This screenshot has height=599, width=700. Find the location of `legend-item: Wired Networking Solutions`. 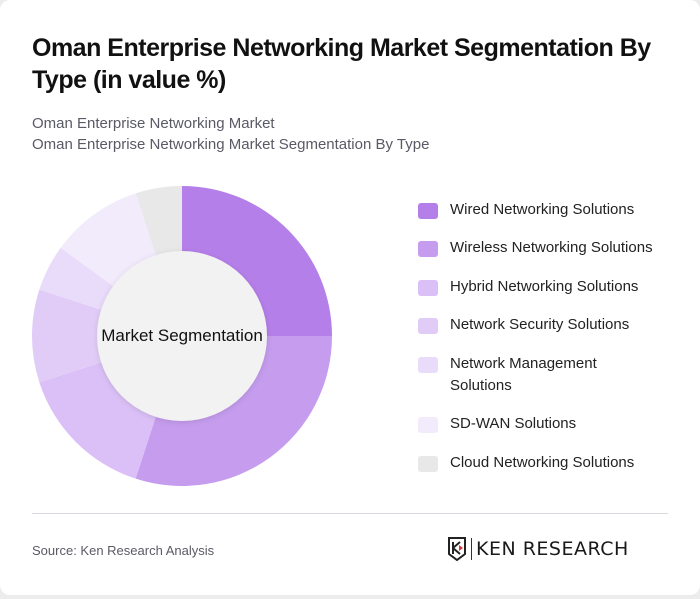

legend-item: Wired Networking Solutions is located at coordinates (544, 210).